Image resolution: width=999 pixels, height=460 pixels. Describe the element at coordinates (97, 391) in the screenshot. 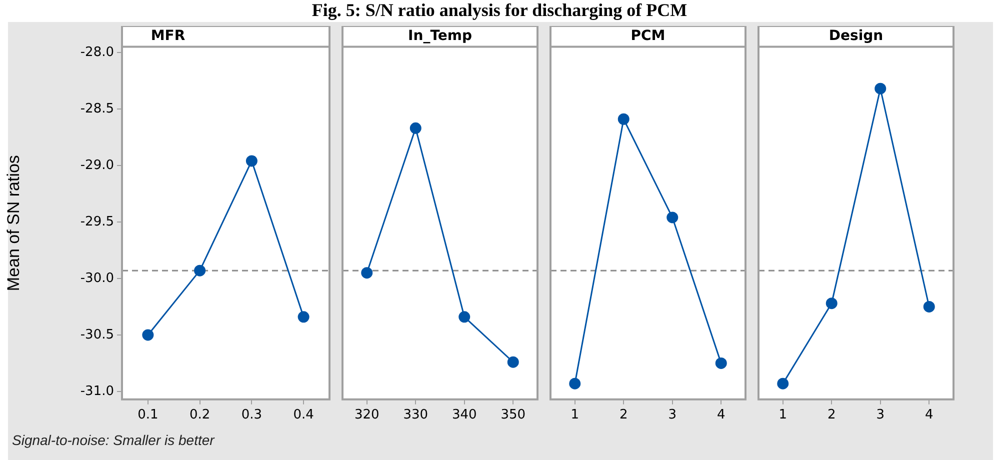

I see `y-tick-label: -31.0` at that location.